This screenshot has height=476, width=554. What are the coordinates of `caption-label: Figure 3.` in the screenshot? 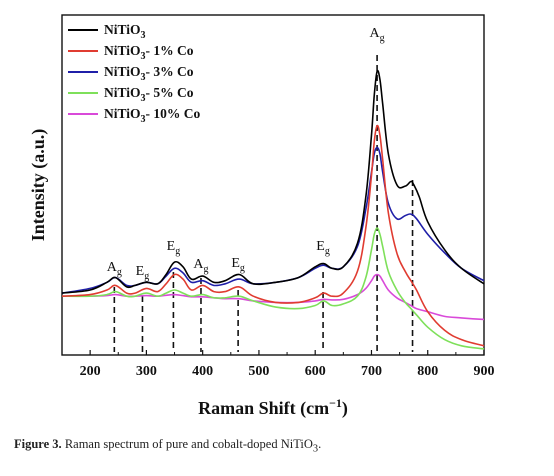 It's located at (38, 444).